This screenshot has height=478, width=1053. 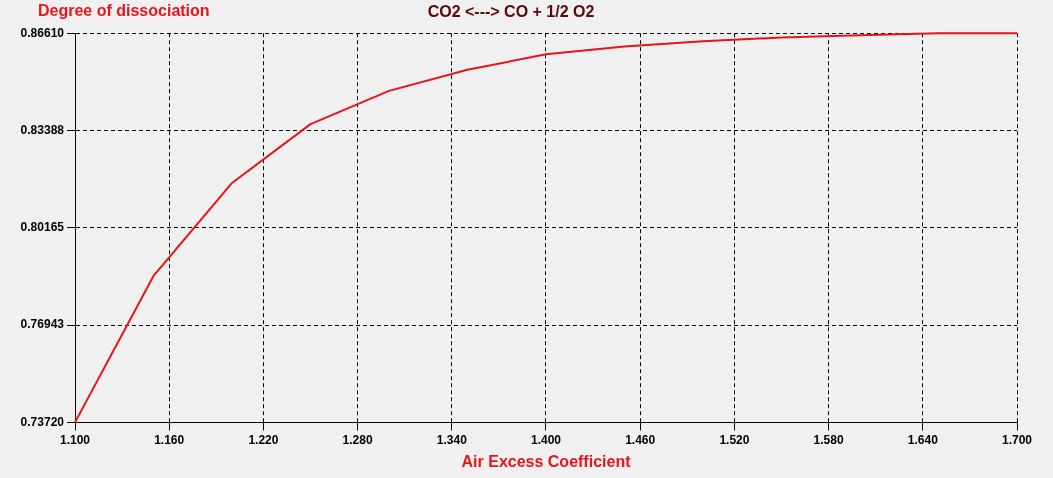 I want to click on x-tick-label: 1.220, so click(x=263, y=439).